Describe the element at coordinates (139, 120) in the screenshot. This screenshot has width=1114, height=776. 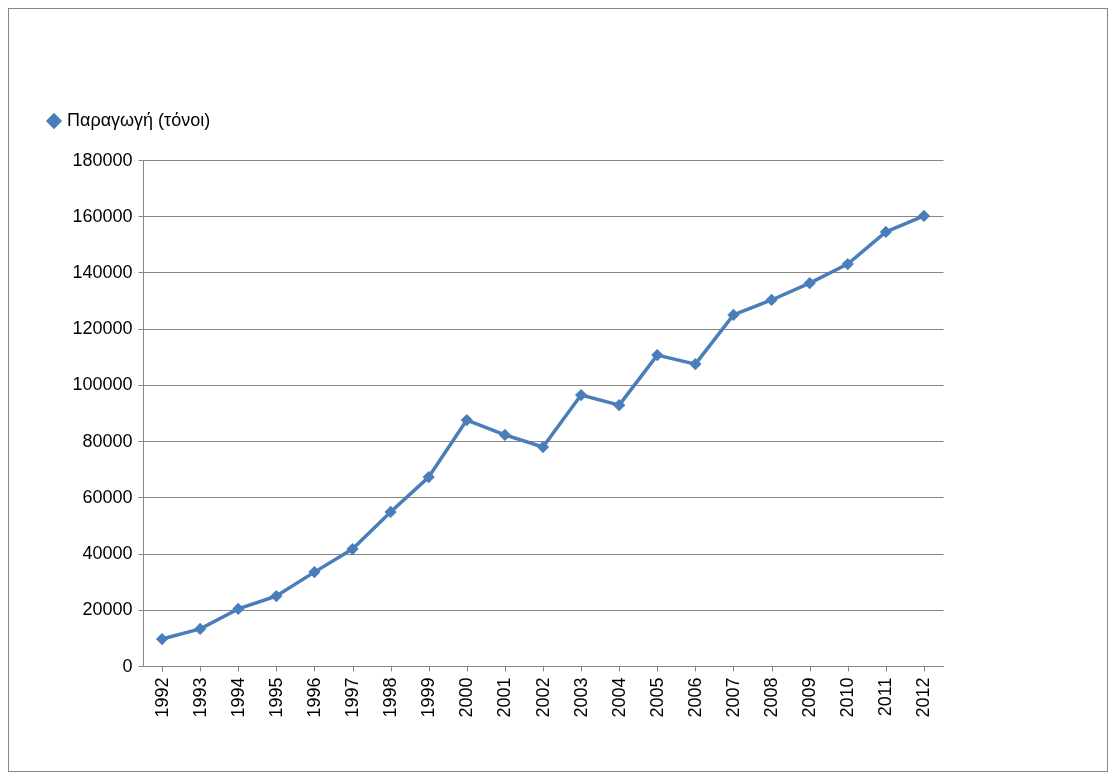
I see `legend-label: Παραγωγή (τόνοι)` at that location.